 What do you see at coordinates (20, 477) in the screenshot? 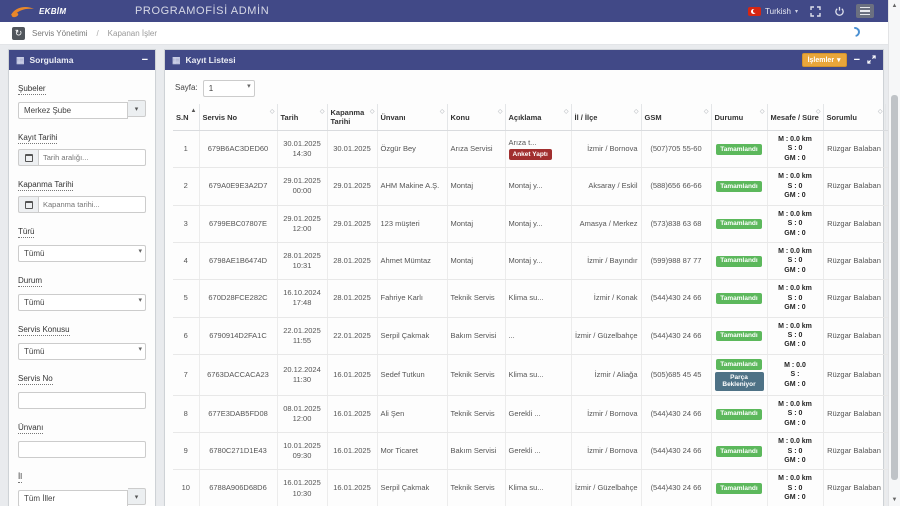
I see `field-label: İl` at bounding box center [20, 477].